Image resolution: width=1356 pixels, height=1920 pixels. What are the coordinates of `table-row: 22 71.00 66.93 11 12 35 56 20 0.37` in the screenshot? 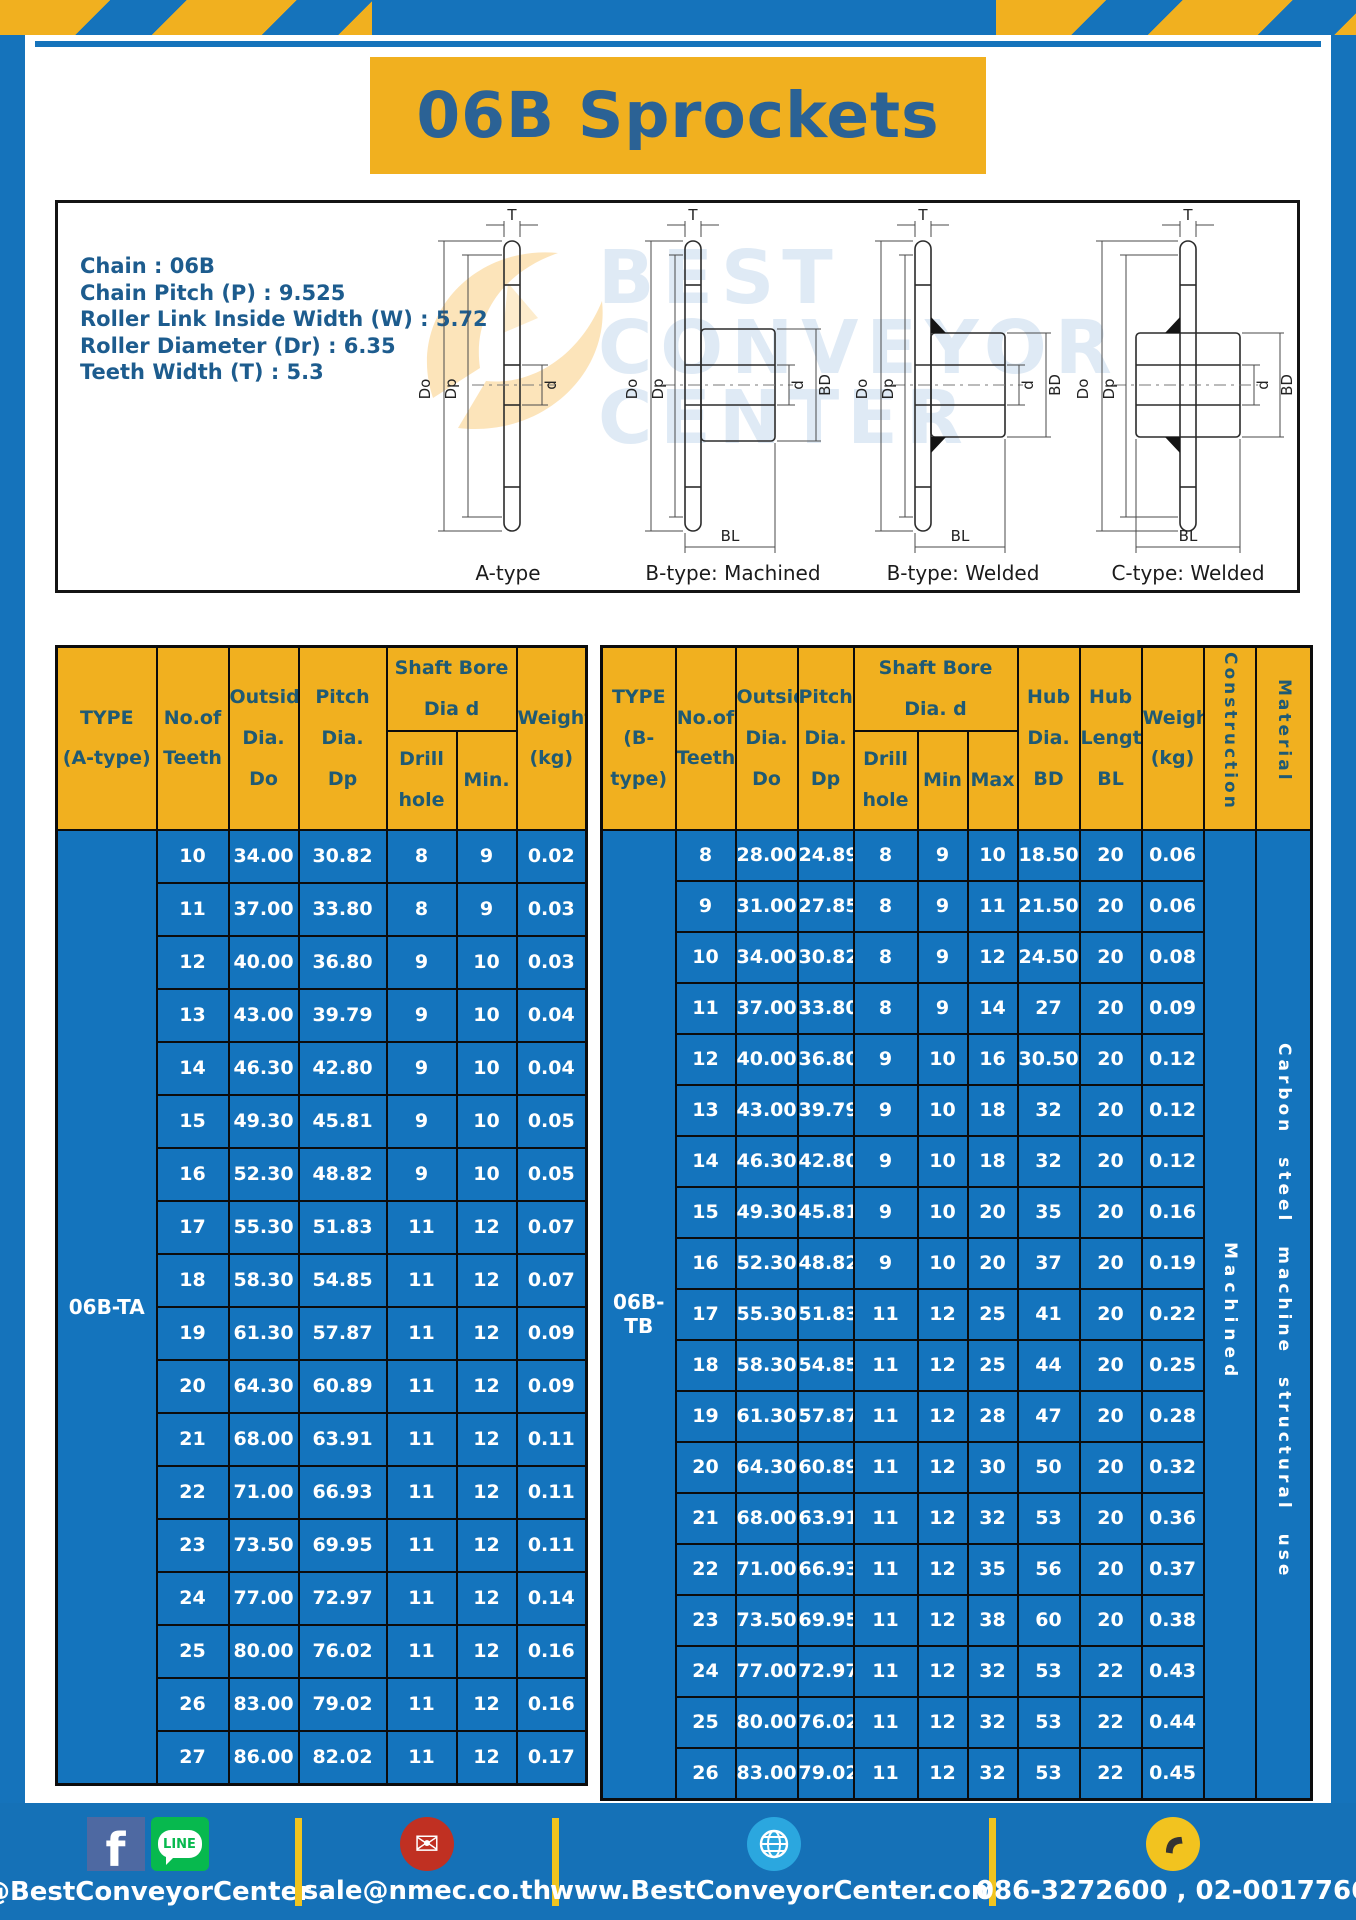 It's located at (957, 1569).